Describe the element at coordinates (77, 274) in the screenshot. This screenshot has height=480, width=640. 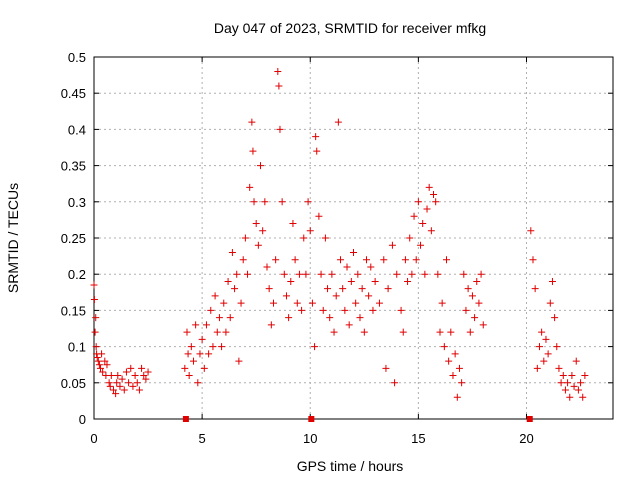
I see `y-tick-label: 0.2` at that location.